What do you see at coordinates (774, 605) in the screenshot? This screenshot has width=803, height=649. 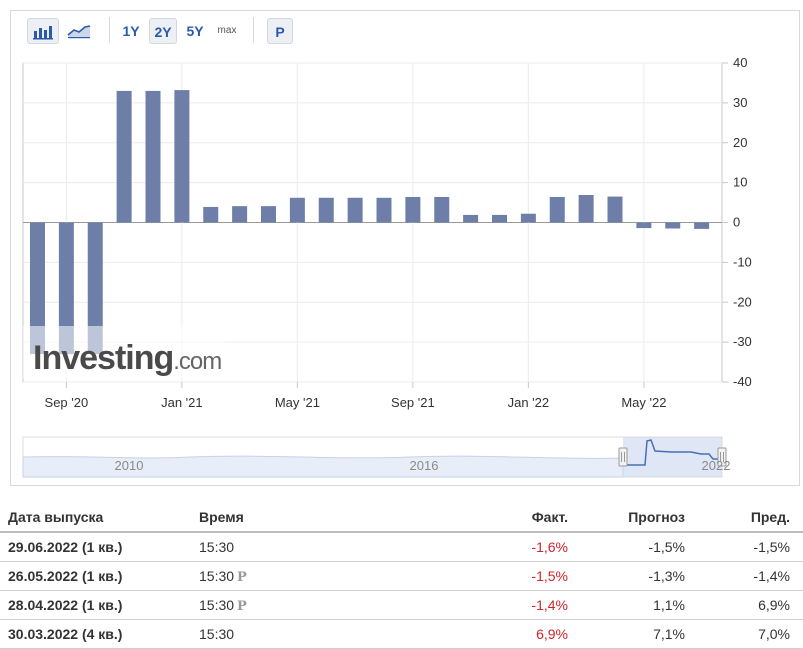 I see `previous-value: 6,9%` at bounding box center [774, 605].